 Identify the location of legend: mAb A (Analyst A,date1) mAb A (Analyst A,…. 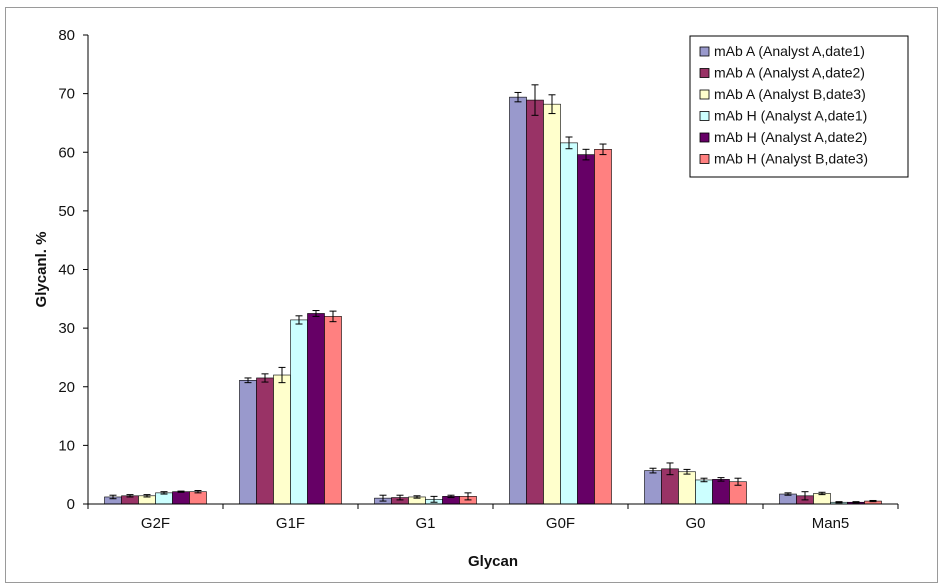
(799, 106).